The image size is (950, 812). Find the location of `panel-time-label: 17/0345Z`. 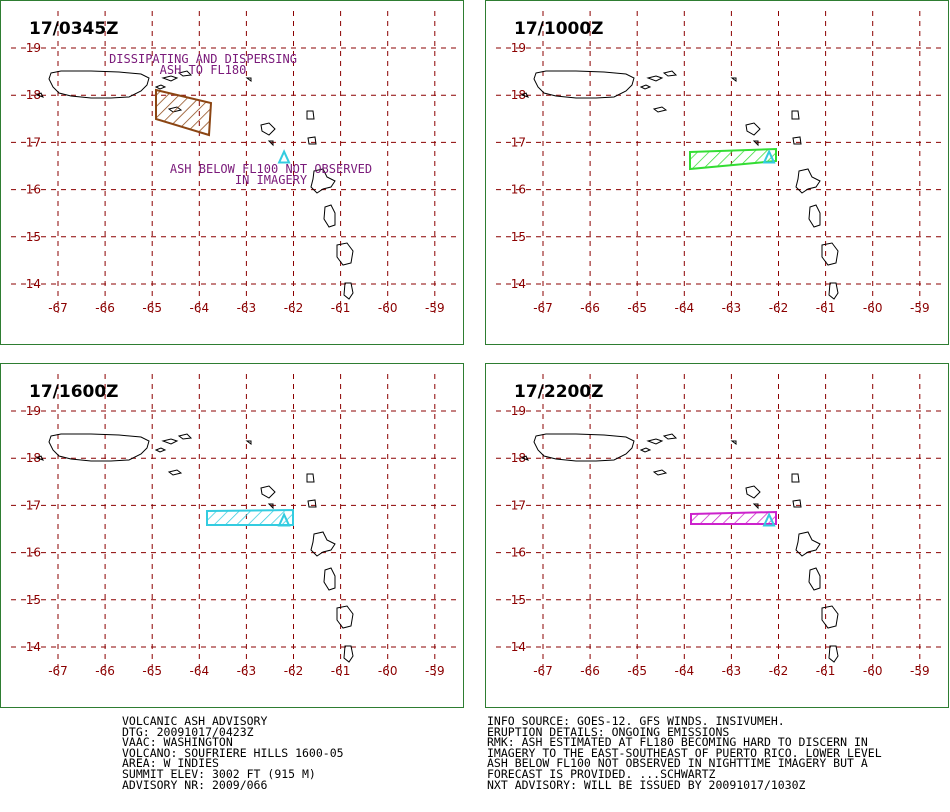

panel-time-label: 17/0345Z is located at coordinates (74, 29).